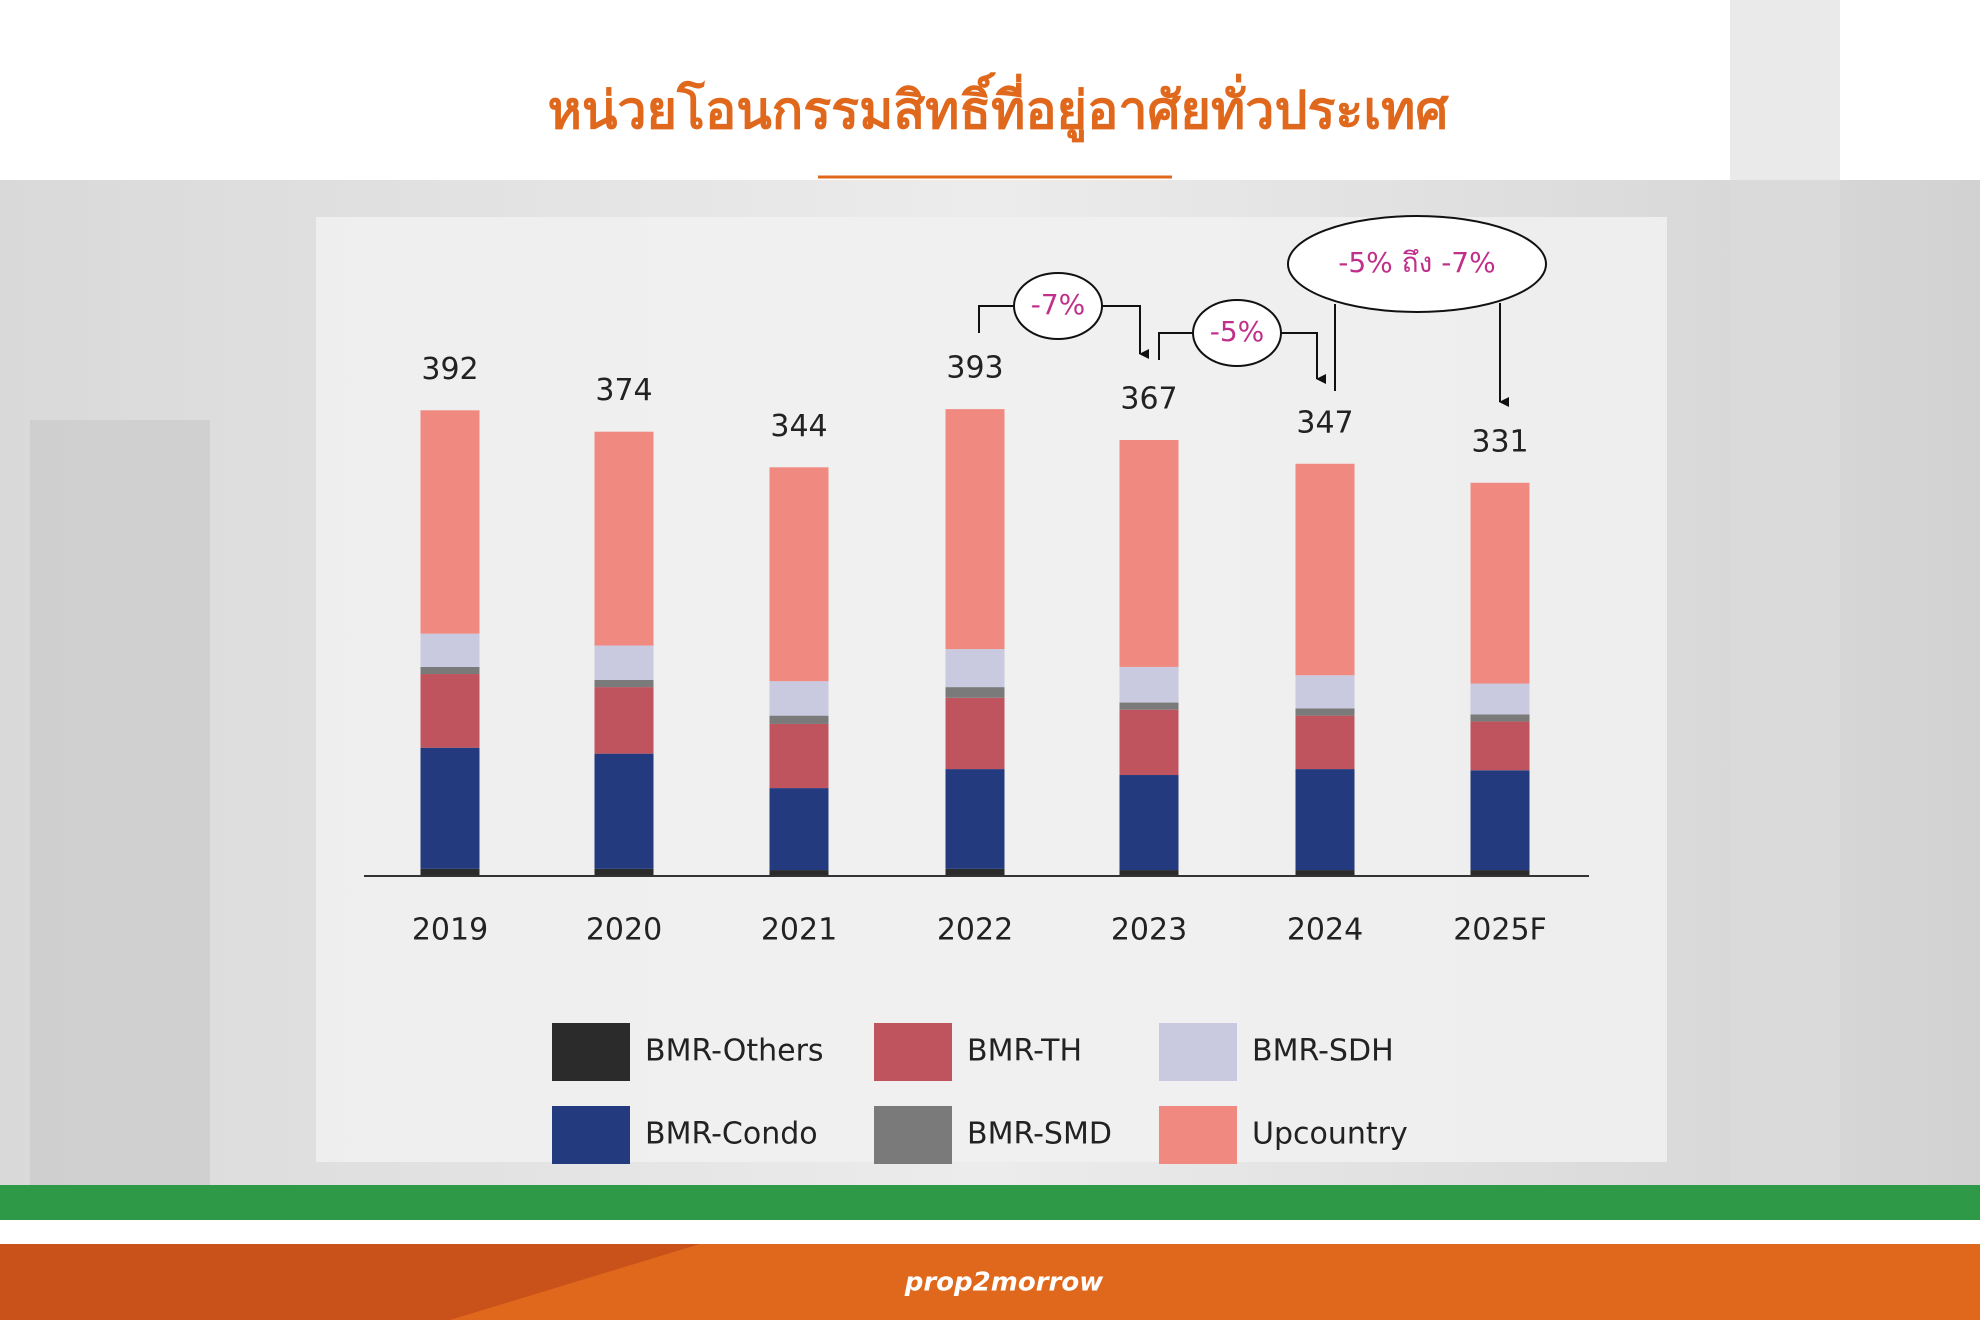 The image size is (1980, 1320). What do you see at coordinates (1325, 930) in the screenshot?
I see `x-tick-label: 2024` at bounding box center [1325, 930].